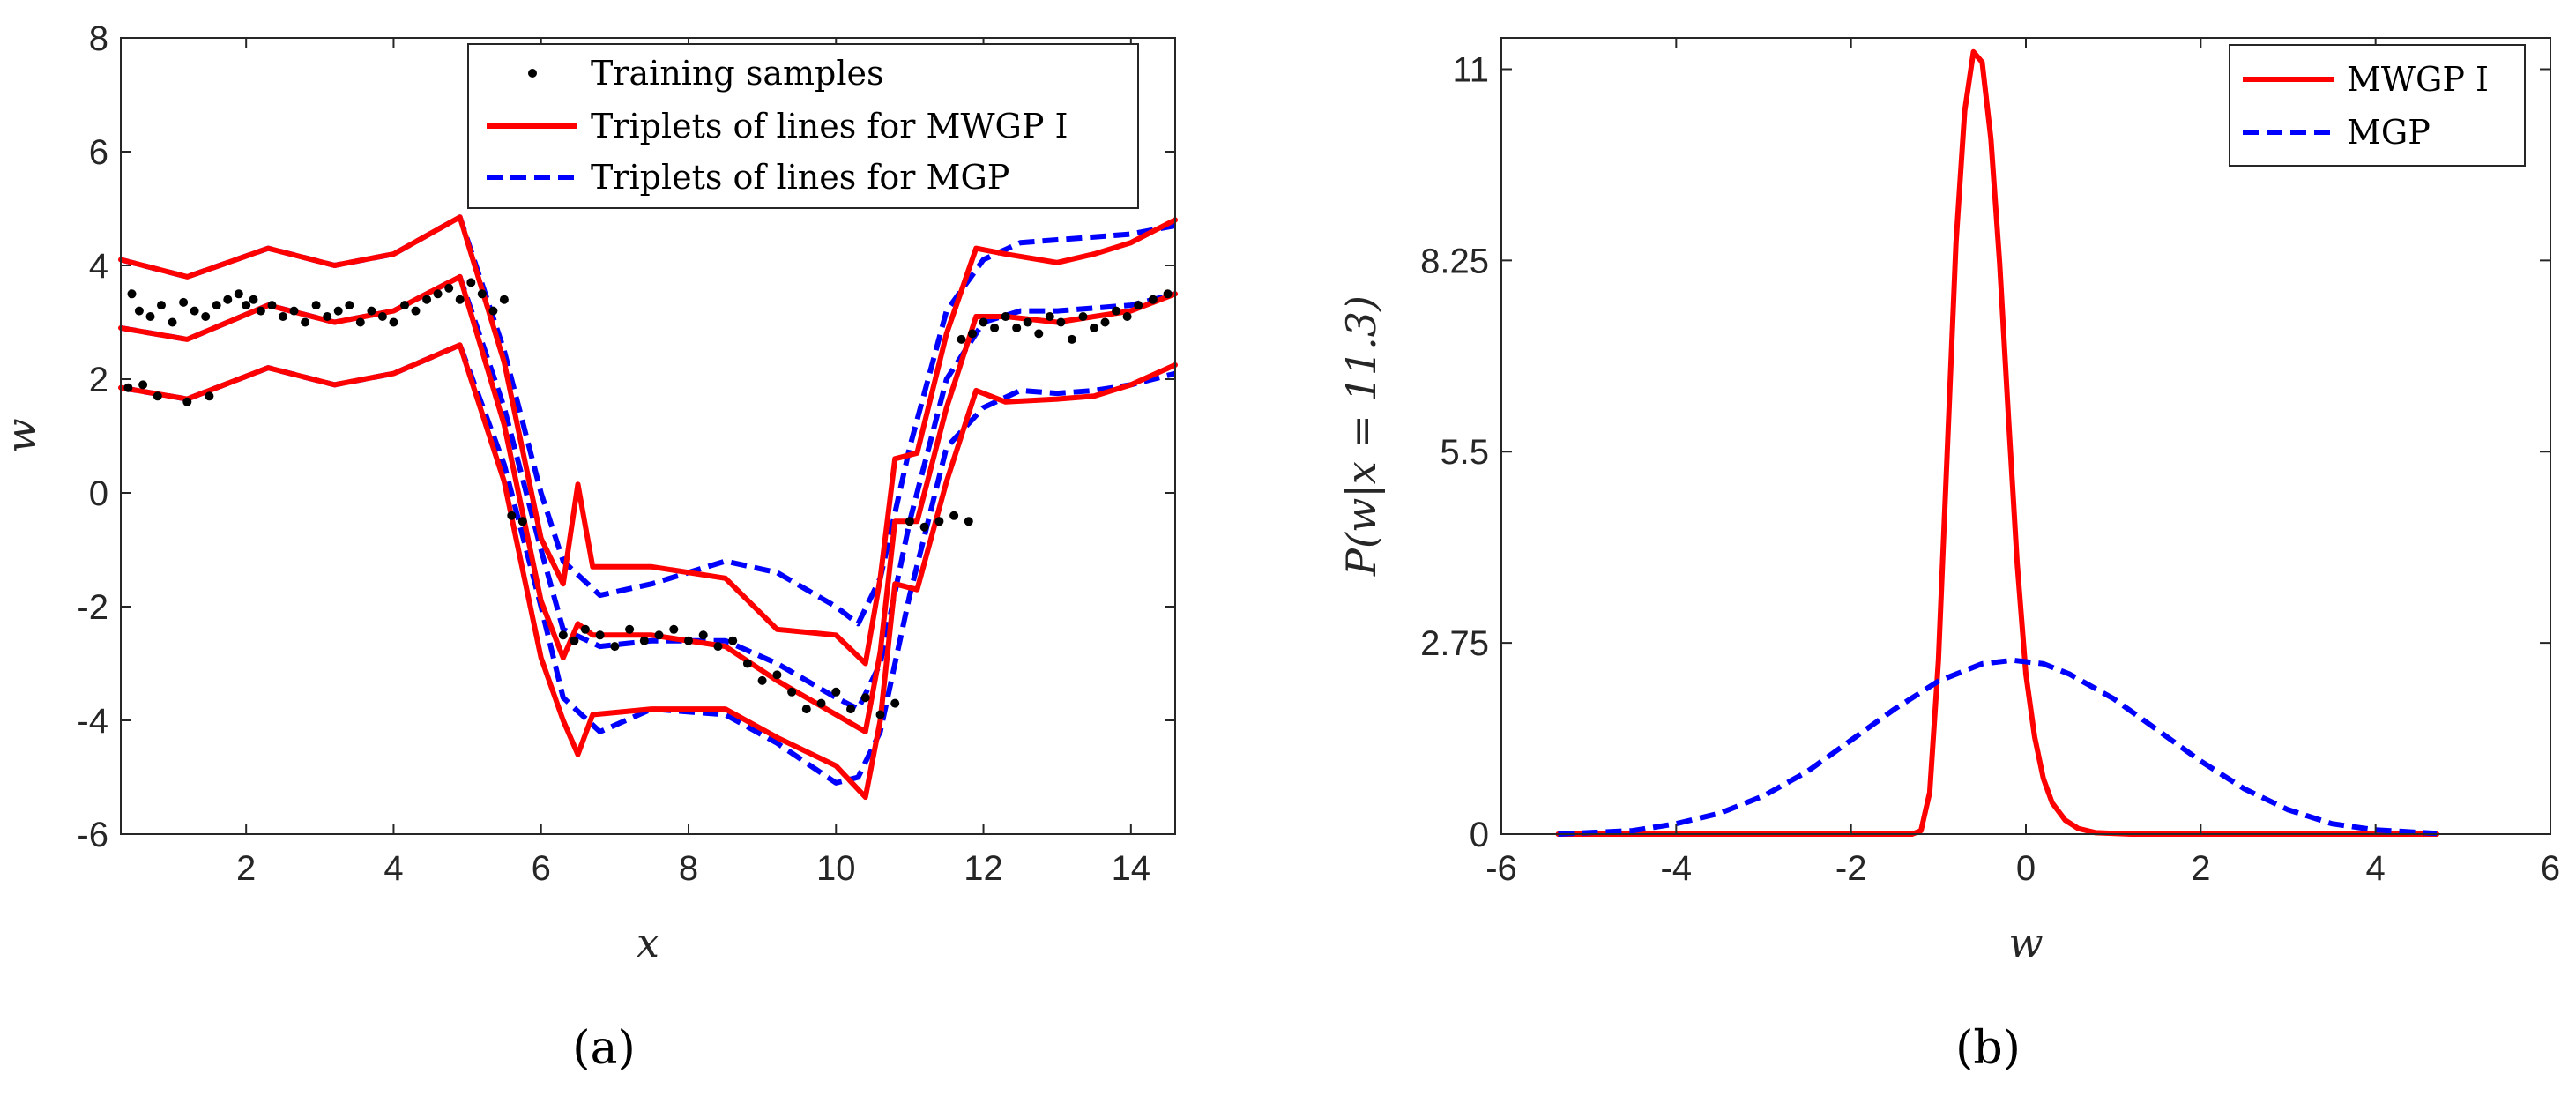 This screenshot has height=1096, width=2576. Describe the element at coordinates (1501, 868) in the screenshot. I see `panel-b-xtick-label: -6` at that location.